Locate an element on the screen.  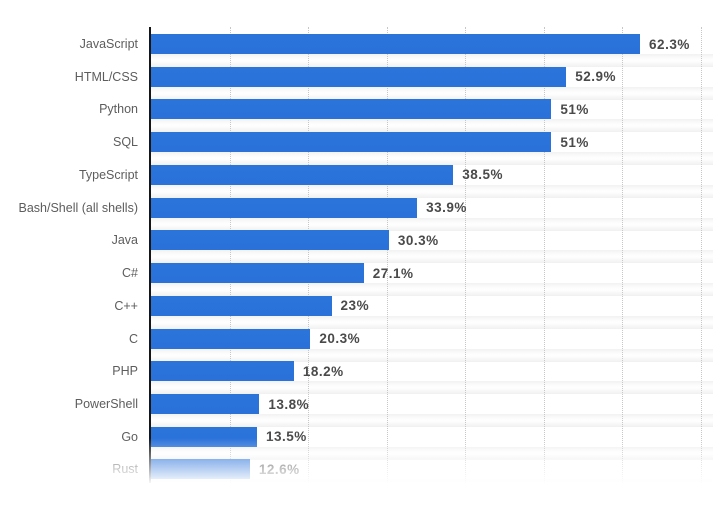
value-label: 18.2% is located at coordinates (323, 371).